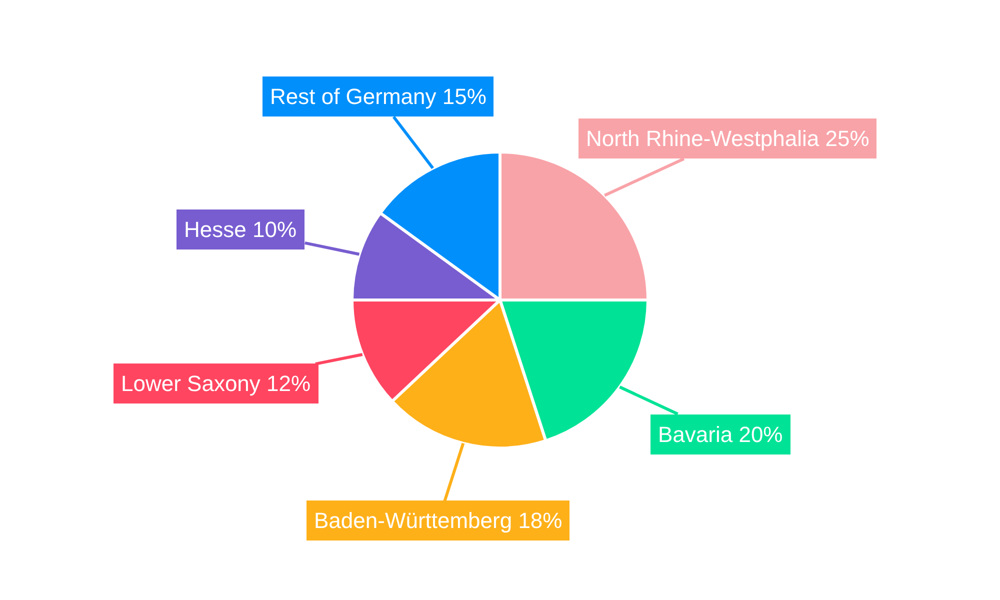 Image resolution: width=1000 pixels, height=600 pixels. Describe the element at coordinates (438, 520) in the screenshot. I see `slice-label: Baden-Württemberg 18%` at that location.